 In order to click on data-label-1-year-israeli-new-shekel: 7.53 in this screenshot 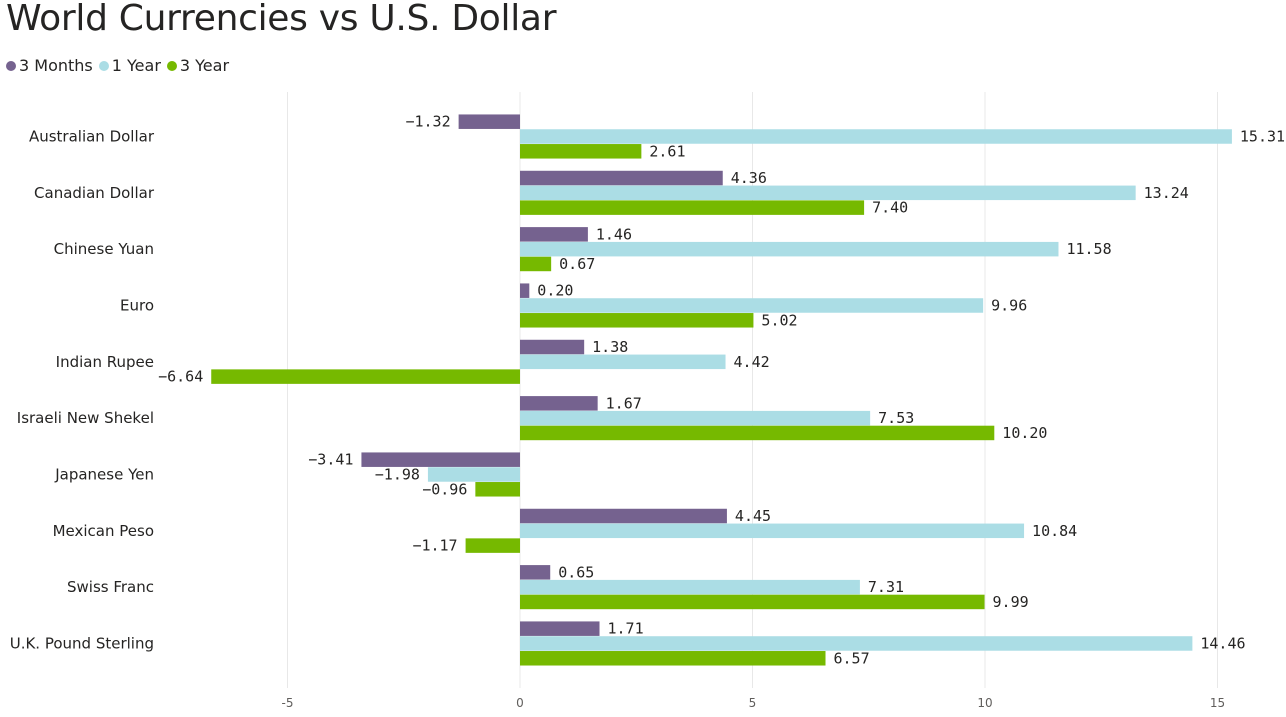, I will do `click(896, 418)`.